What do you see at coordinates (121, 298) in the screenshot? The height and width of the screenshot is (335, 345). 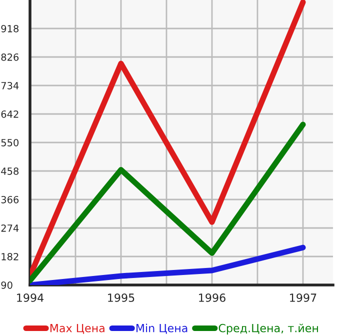 I see `x-tick-label: 1995` at bounding box center [121, 298].